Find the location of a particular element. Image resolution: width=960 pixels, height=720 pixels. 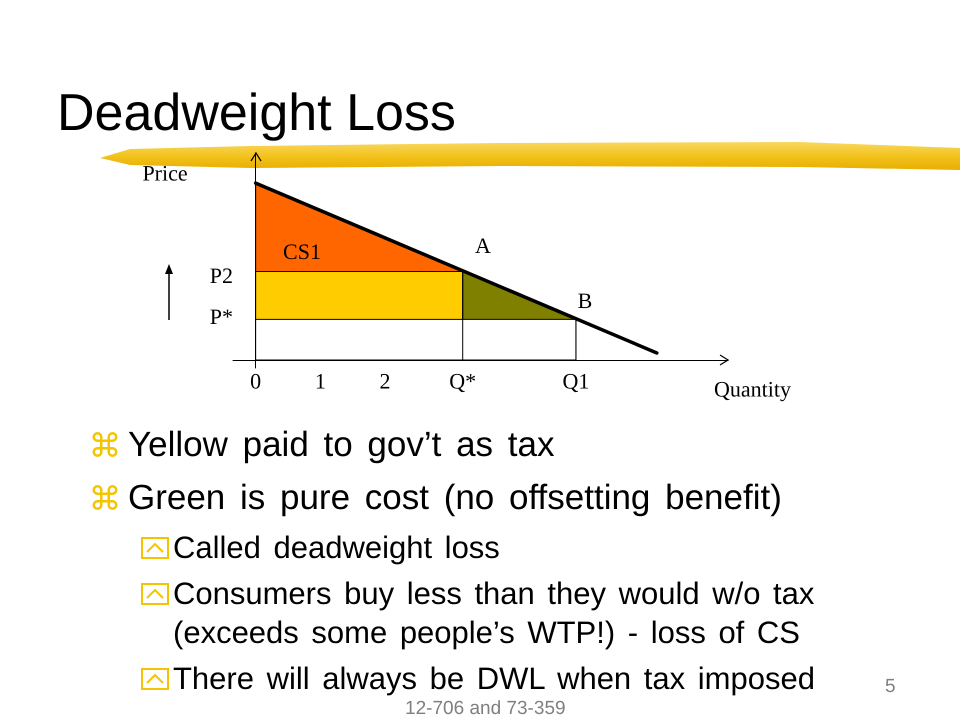

text: Consumers buy less than they would w/o tax (exceeds some people’s WTP!) - loss of CS is located at coordinates (494, 613).